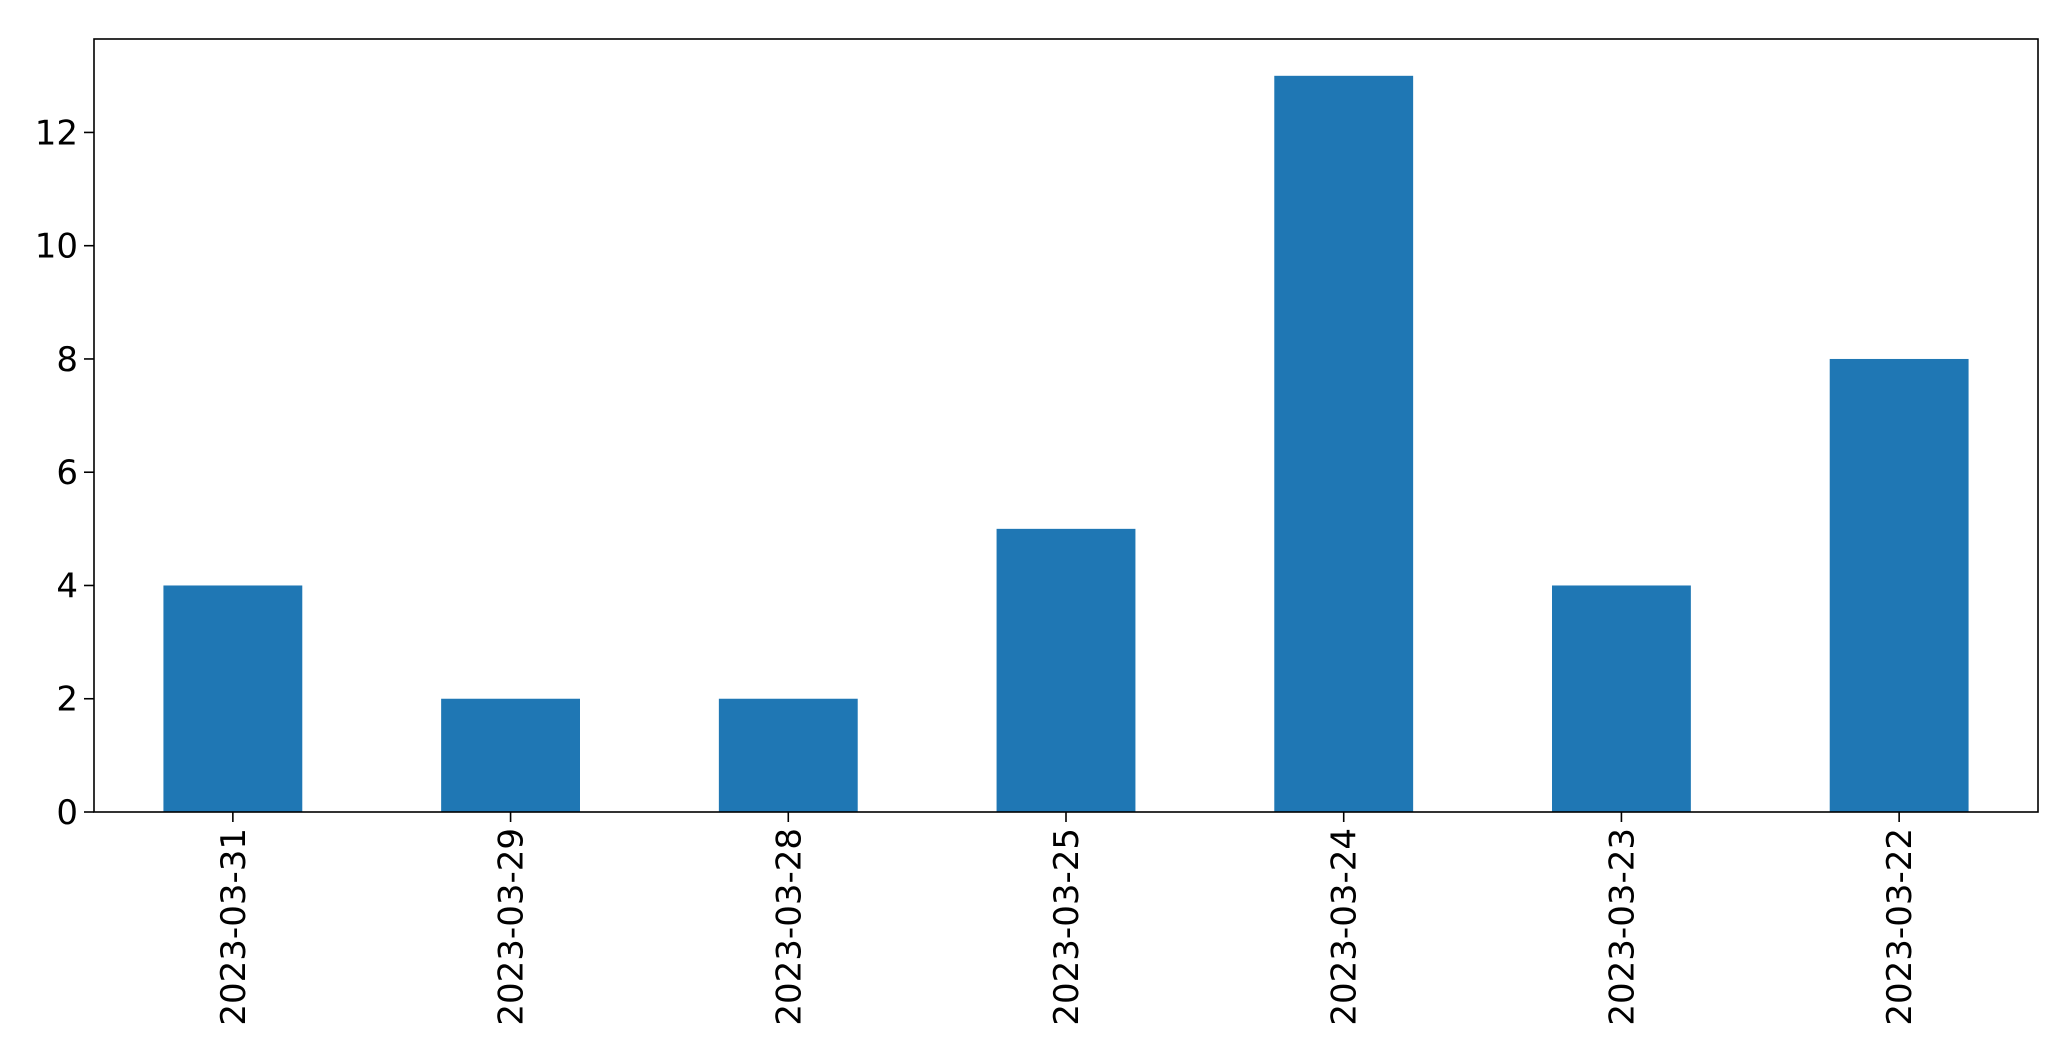  What do you see at coordinates (56, 247) in the screenshot?
I see `y-tick-label: 10` at bounding box center [56, 247].